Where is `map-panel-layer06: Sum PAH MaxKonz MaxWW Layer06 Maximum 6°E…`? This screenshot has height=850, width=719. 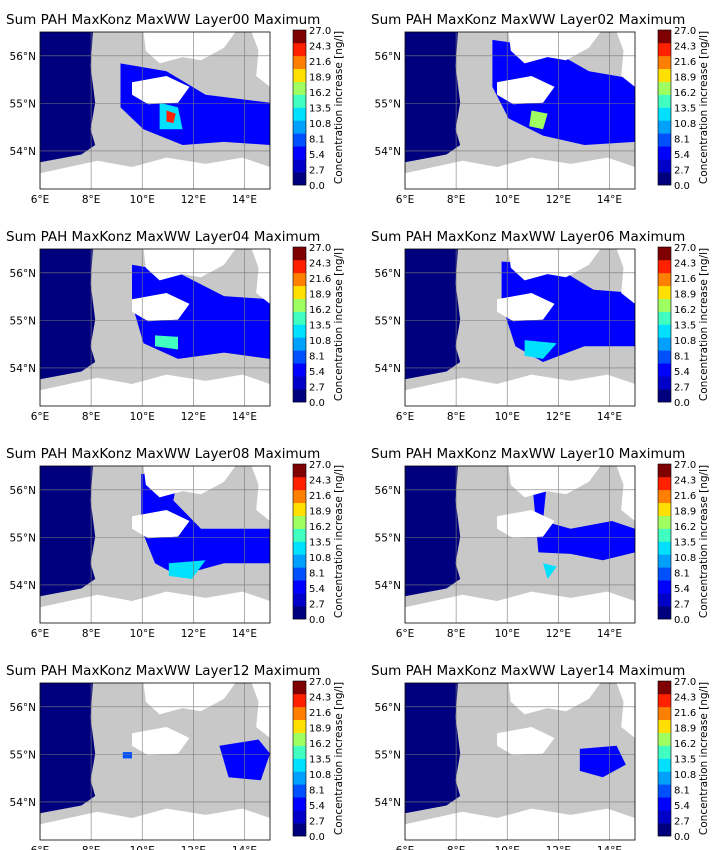 map-panel-layer06: Sum PAH MaxKonz MaxWW Layer06 Maximum 6°E… is located at coordinates (540, 326).